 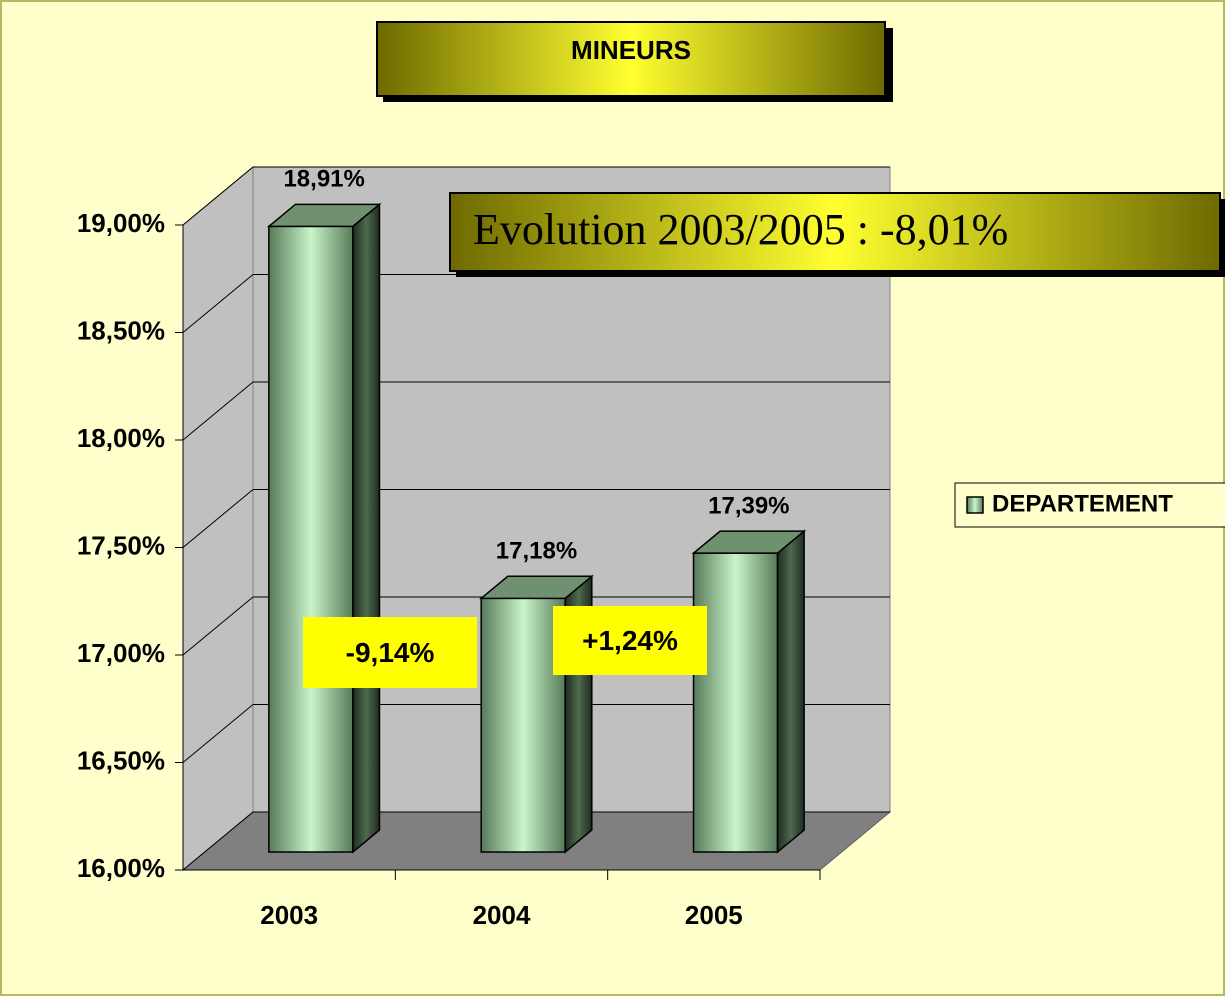 What do you see at coordinates (121, 438) in the screenshot?
I see `y-tick-label: 18,00%` at bounding box center [121, 438].